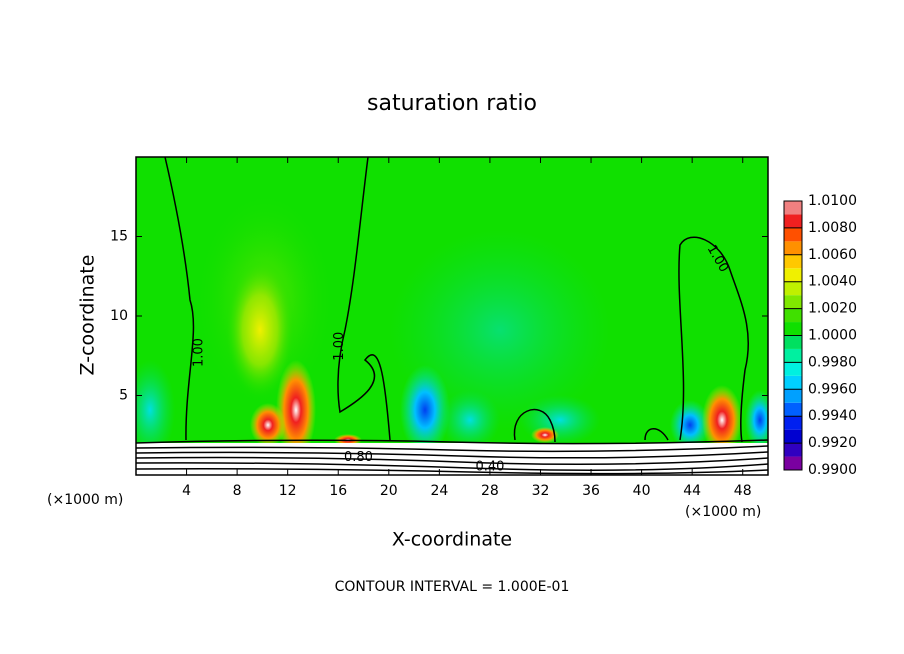  Describe the element at coordinates (642, 491) in the screenshot. I see `x-tick-label: 40` at that location.